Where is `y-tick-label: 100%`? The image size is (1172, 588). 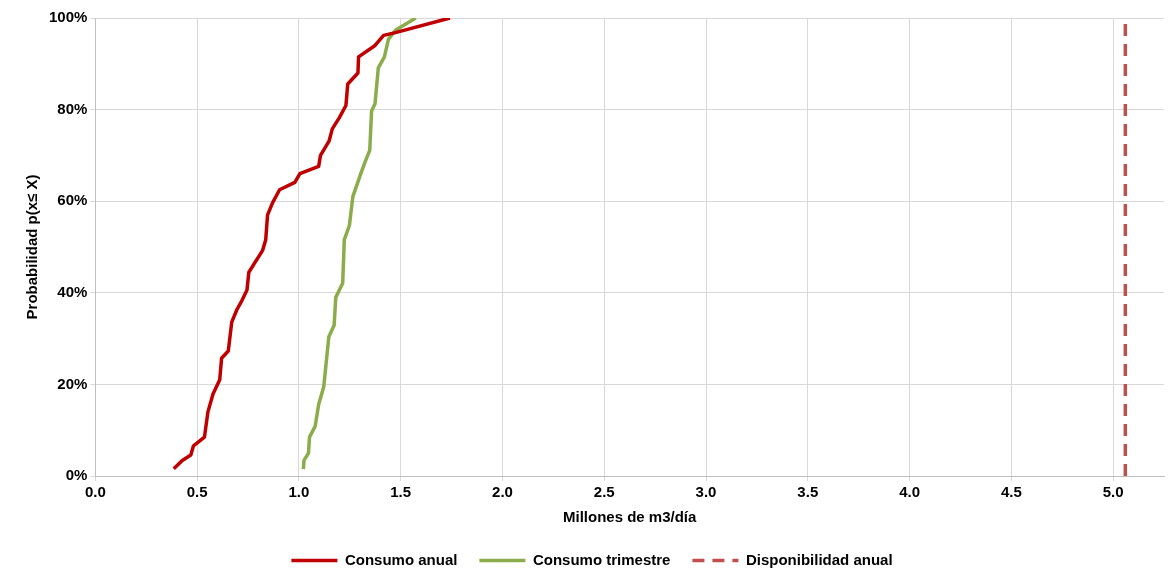 y-tick-label: 100% is located at coordinates (68, 17).